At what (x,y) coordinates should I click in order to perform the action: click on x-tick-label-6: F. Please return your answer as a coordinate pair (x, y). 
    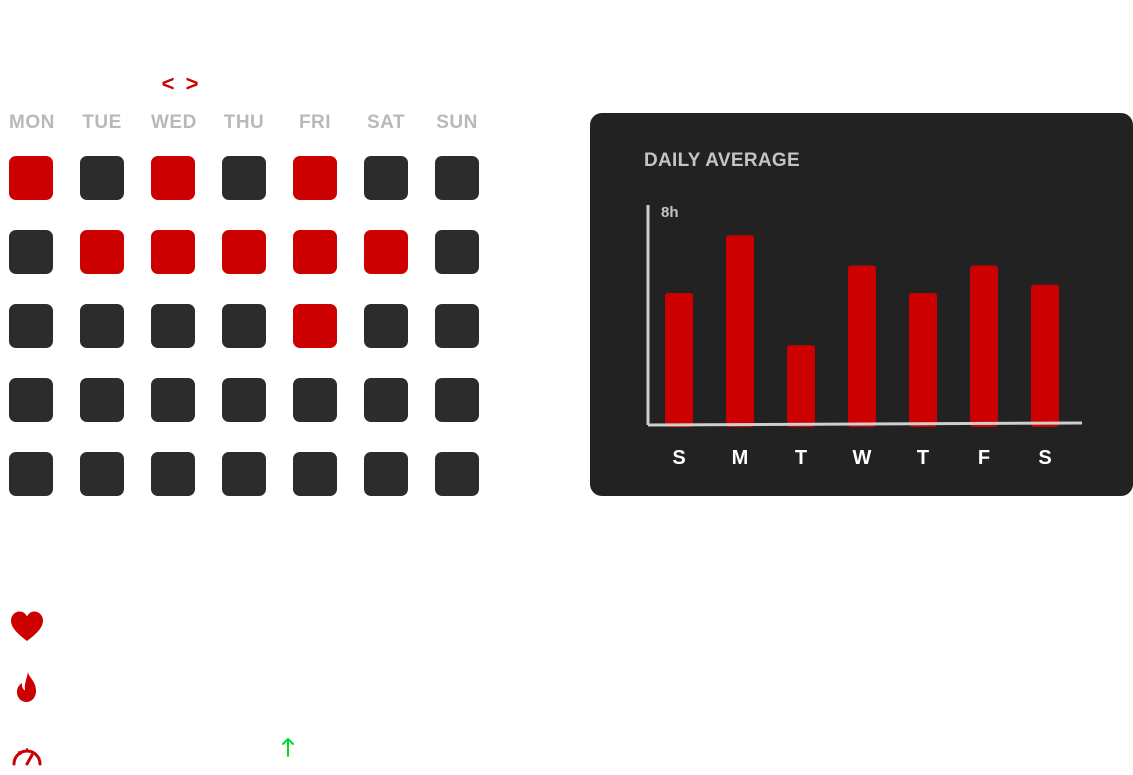
    Looking at the image, I should click on (984, 458).